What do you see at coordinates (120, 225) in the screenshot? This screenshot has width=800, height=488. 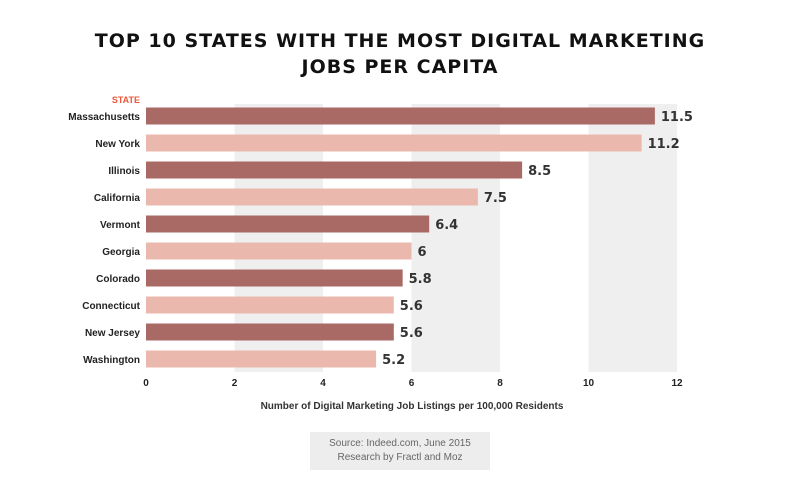 I see `category-label: Vermont` at bounding box center [120, 225].